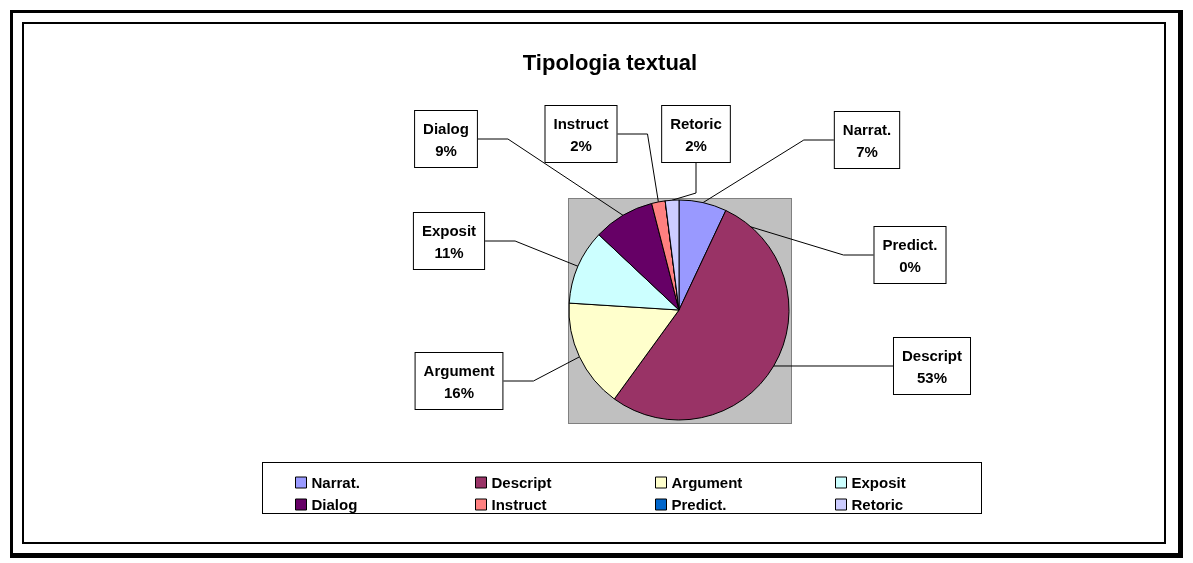  Describe the element at coordinates (521, 482) in the screenshot. I see `legend-label: Descript` at that location.